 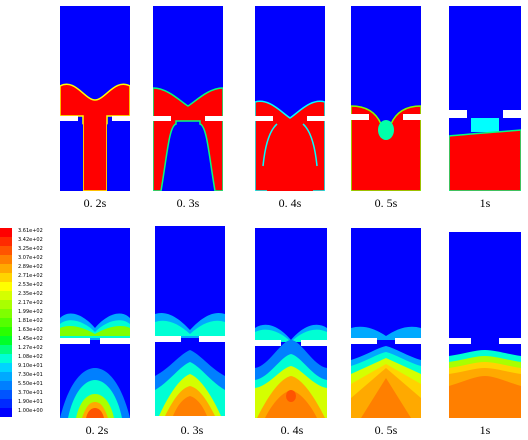 I want to click on phase-panel-0.4s, so click(x=290, y=98).